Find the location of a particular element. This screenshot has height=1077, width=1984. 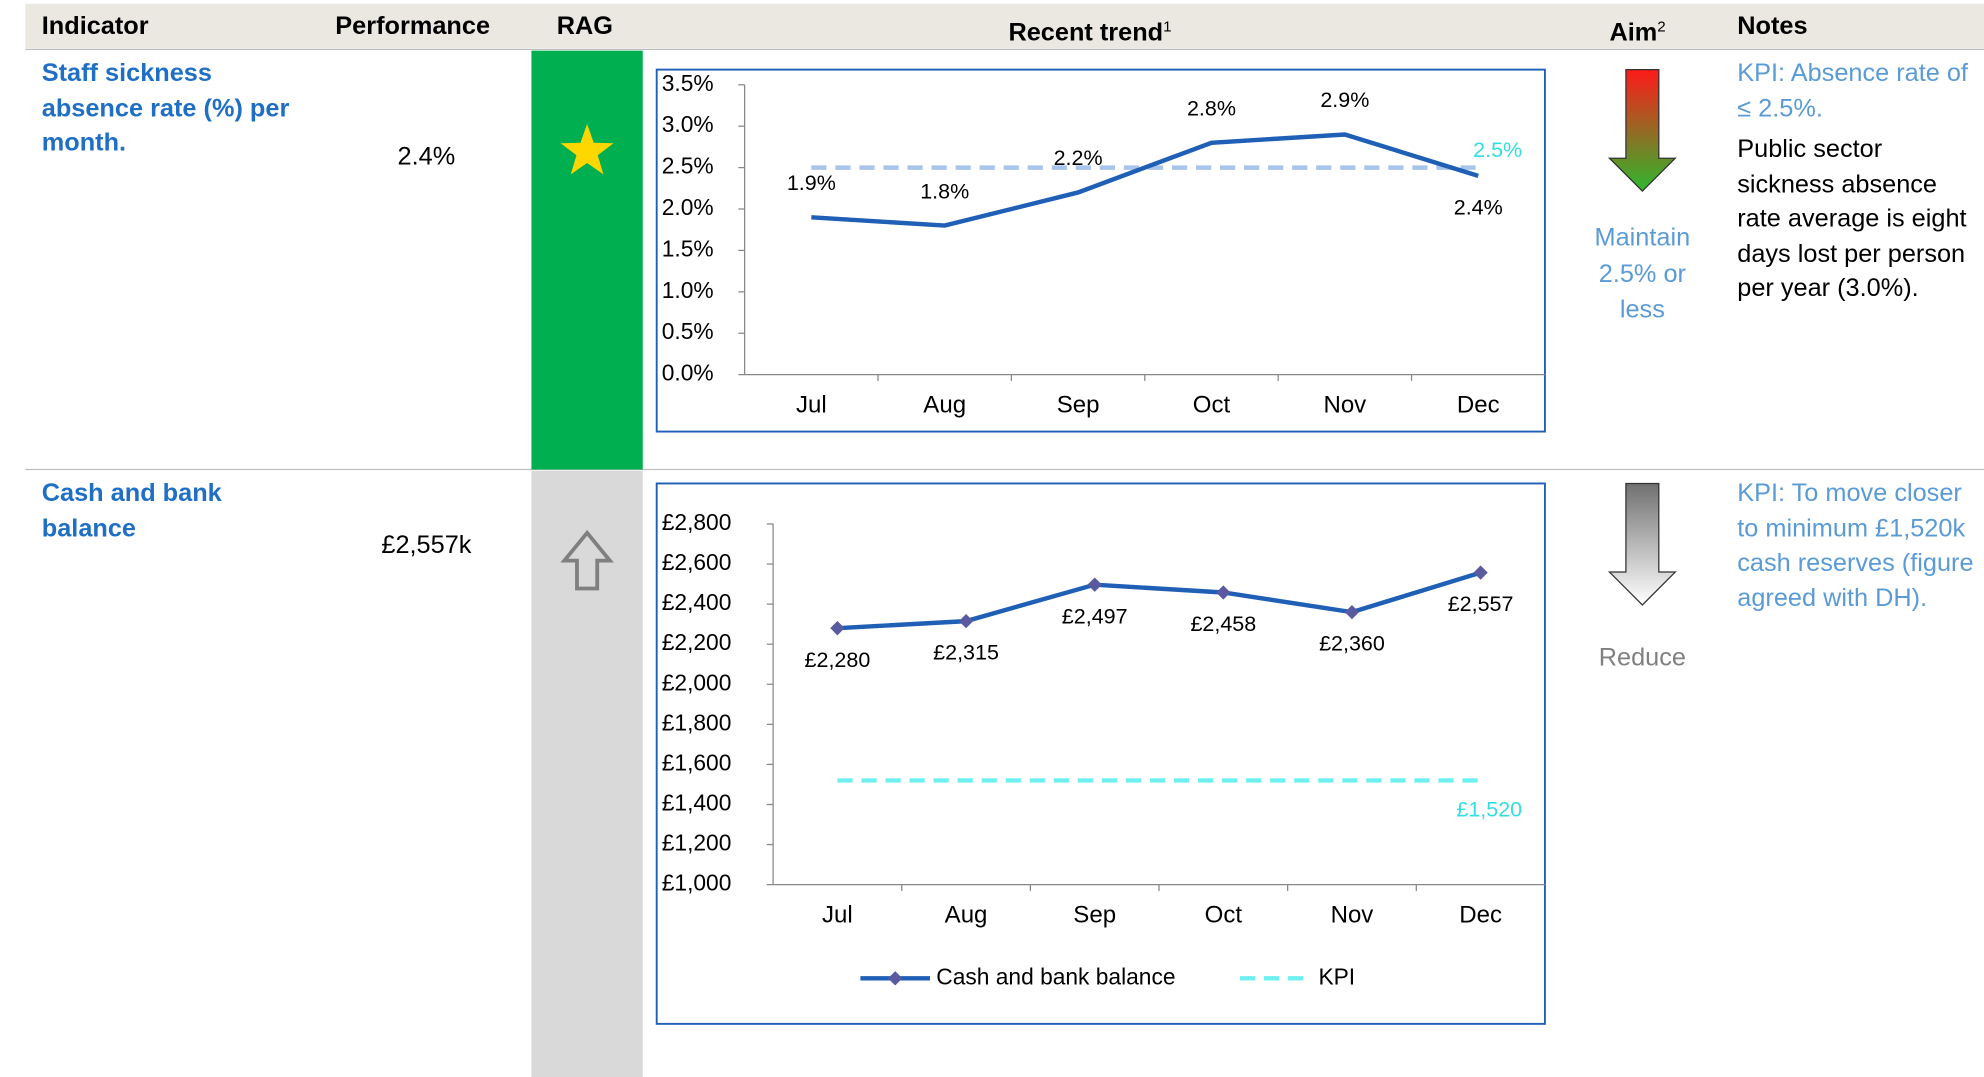

y-tick-label: £1,400 is located at coordinates (697, 803).